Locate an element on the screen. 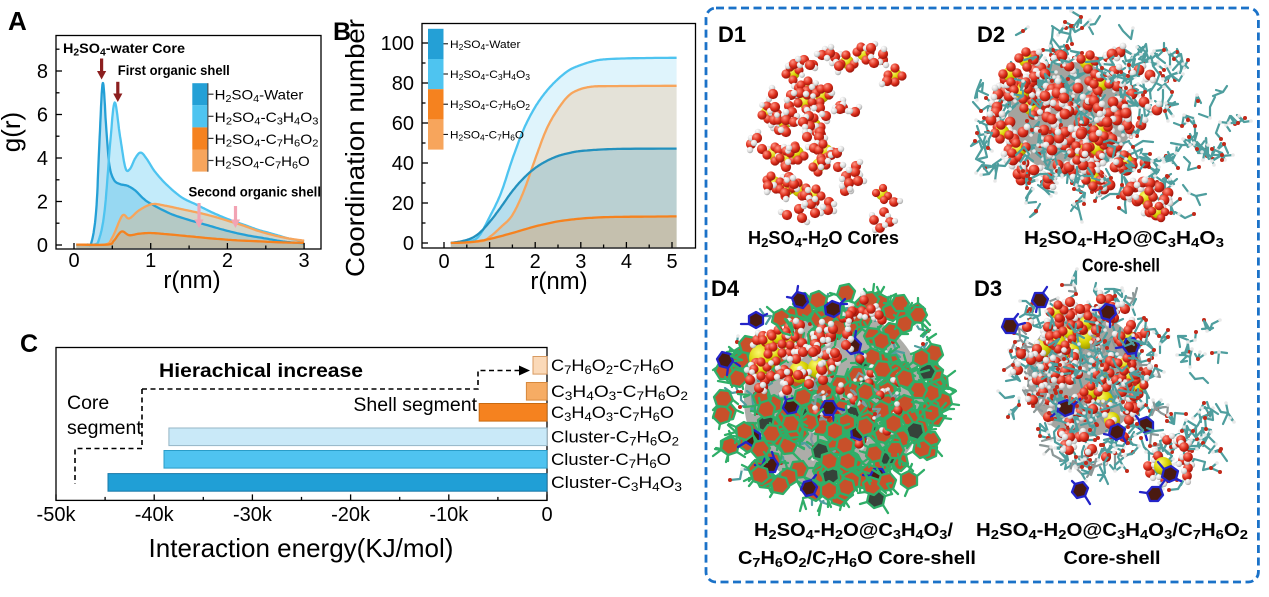  svg-text: 40 is located at coordinates (403, 164).